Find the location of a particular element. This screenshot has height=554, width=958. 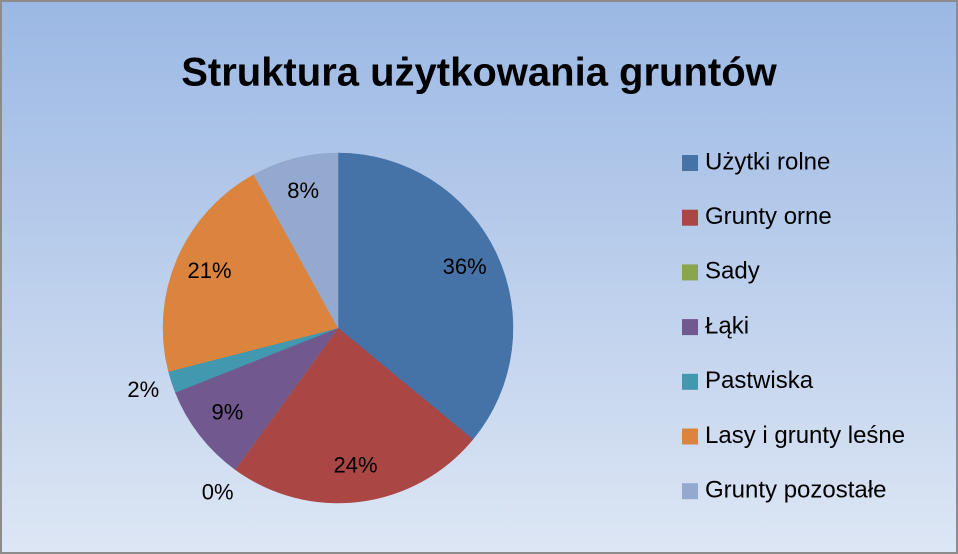

legend-label: Grunty orne is located at coordinates (768, 216).